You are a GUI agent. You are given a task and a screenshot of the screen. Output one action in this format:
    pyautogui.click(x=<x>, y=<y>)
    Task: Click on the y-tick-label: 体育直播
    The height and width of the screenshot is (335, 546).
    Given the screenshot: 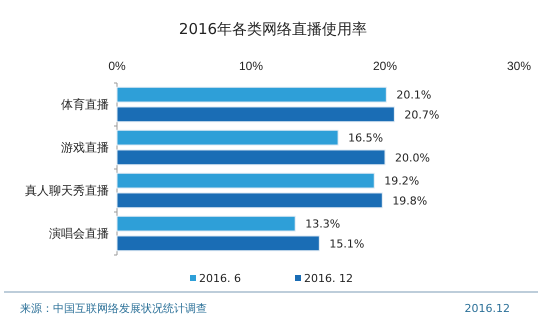 What is the action you would take?
    pyautogui.click(x=85, y=104)
    